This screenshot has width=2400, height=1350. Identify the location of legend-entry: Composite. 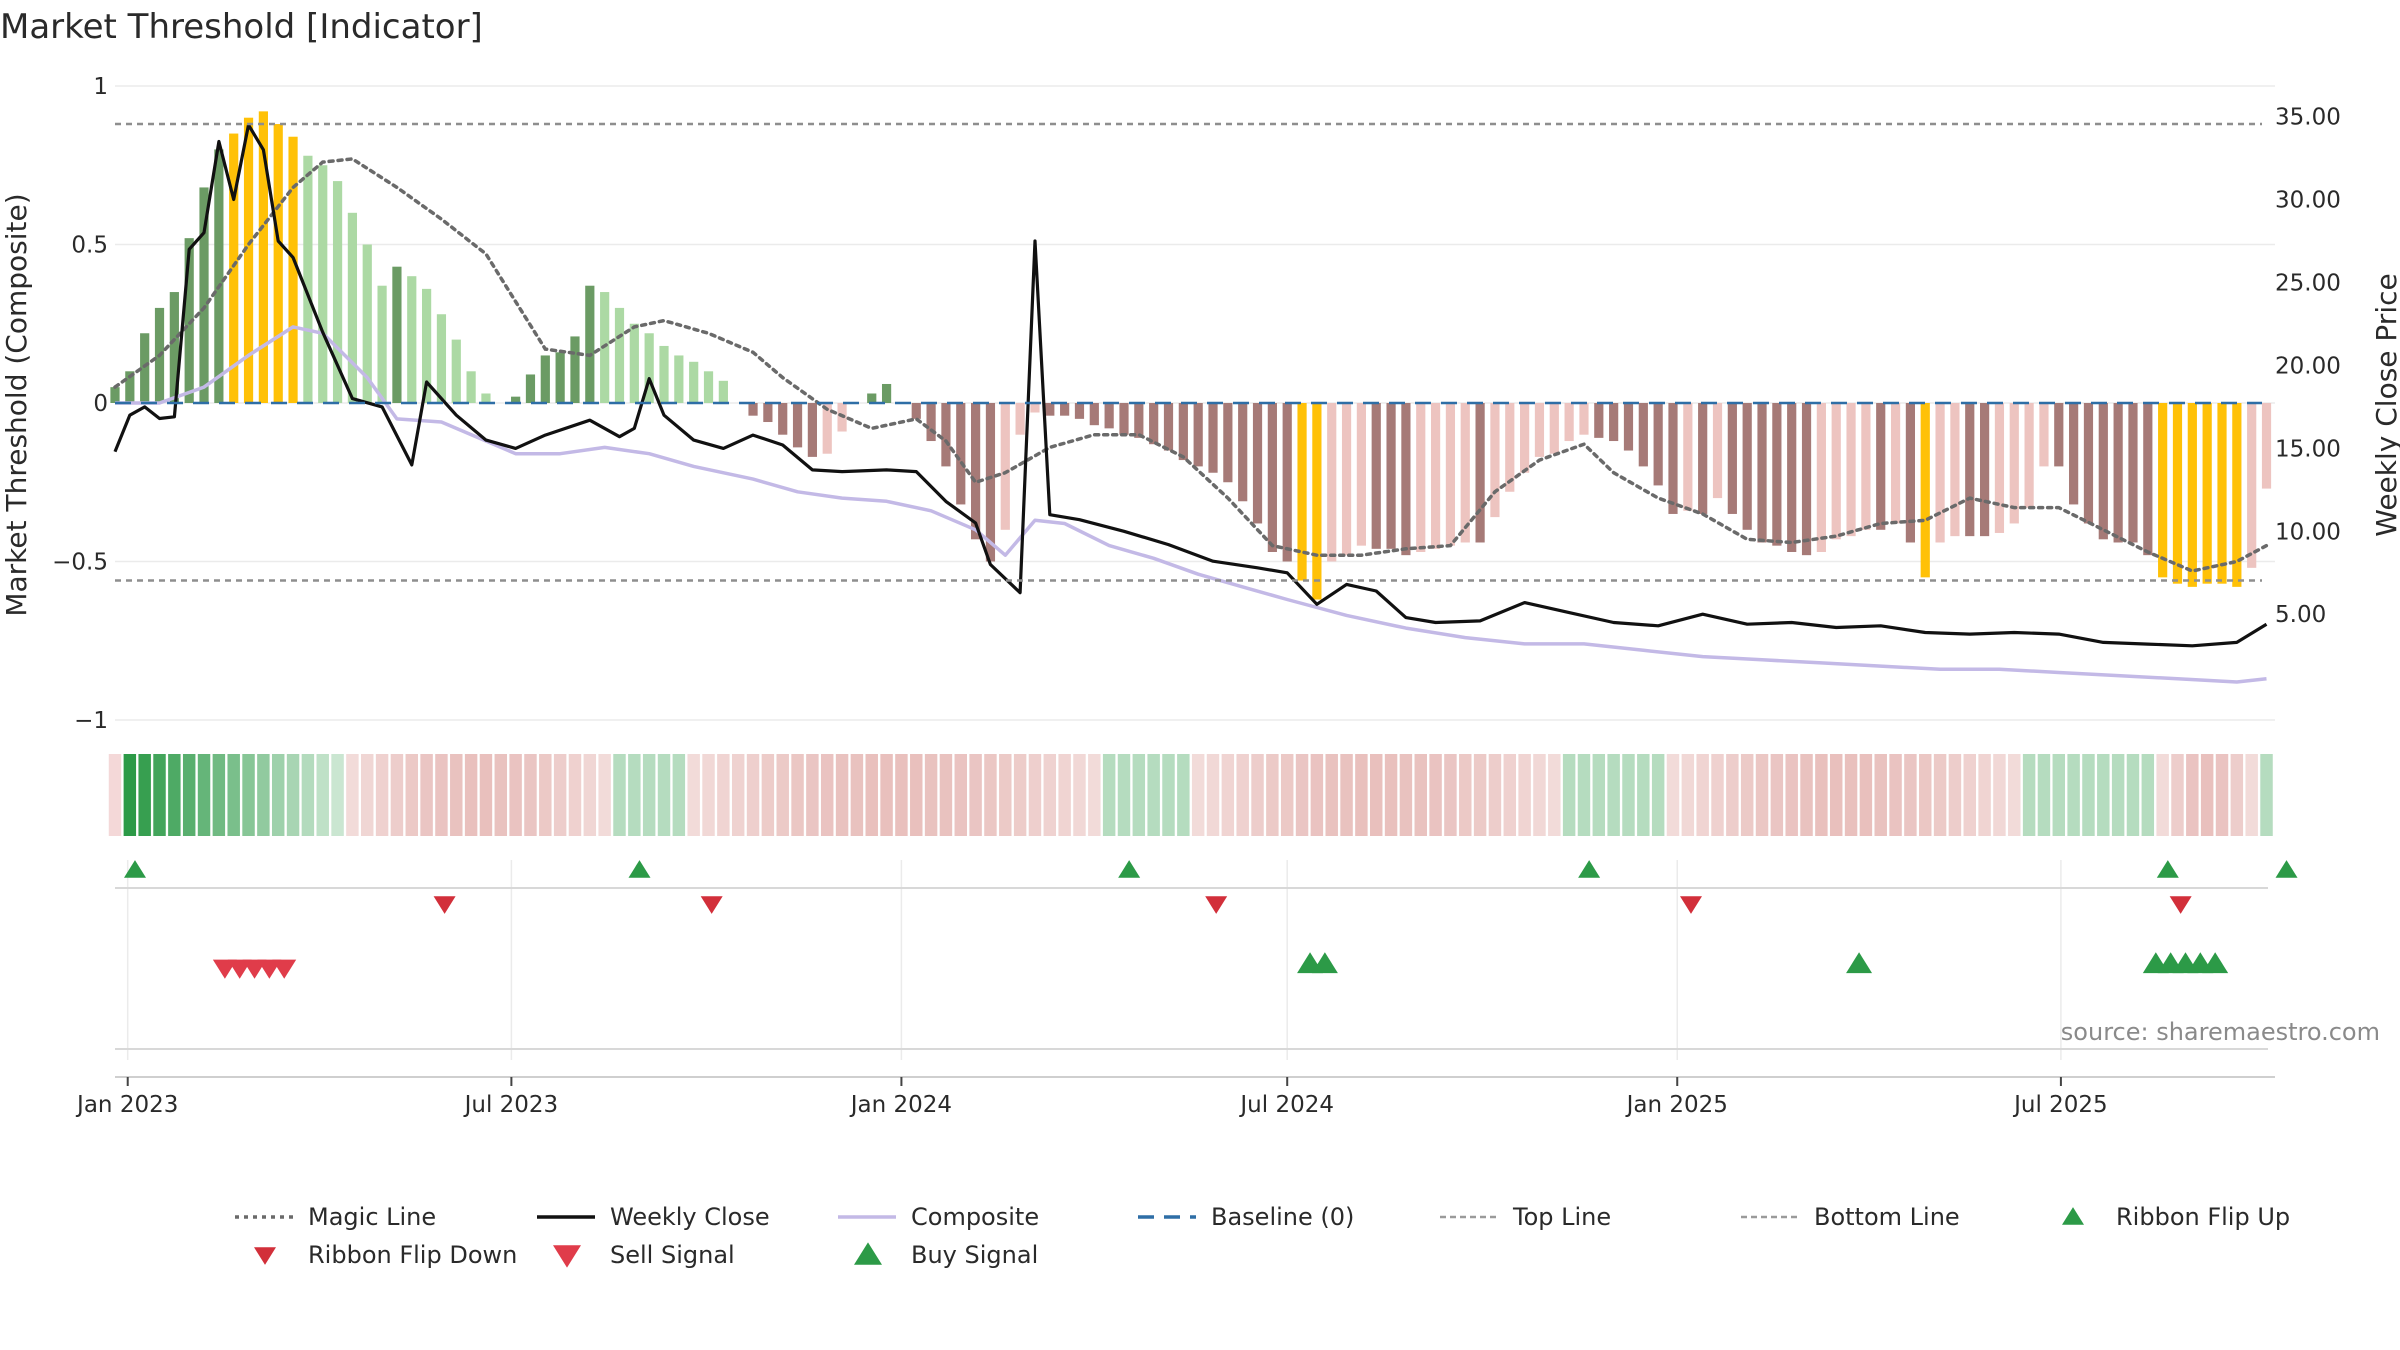
(938, 1217).